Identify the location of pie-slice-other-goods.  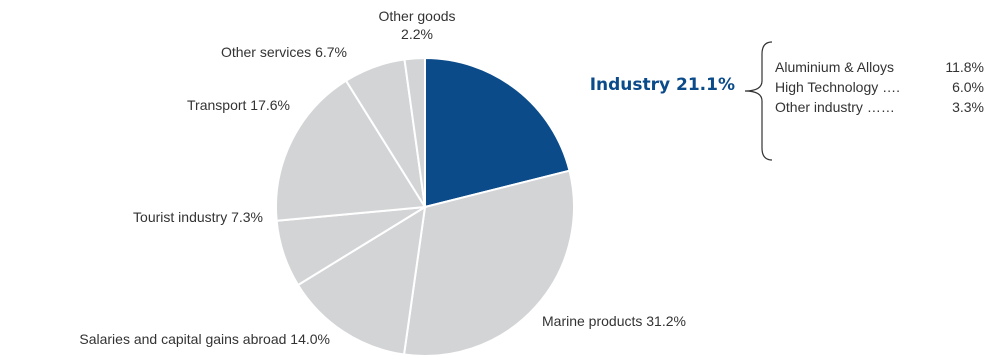
(414, 132).